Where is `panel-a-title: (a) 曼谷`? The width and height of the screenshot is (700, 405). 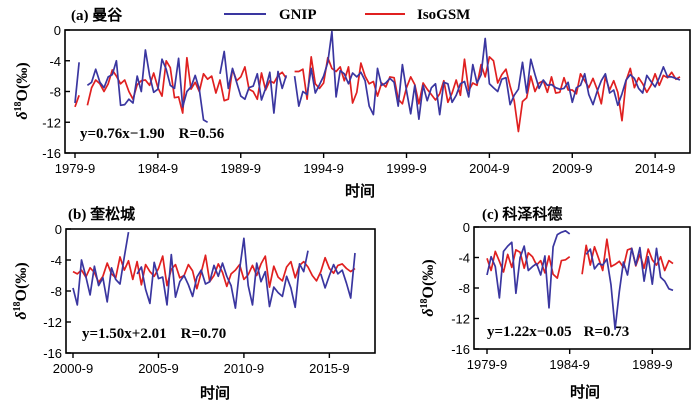
panel-a-title: (a) 曼谷 is located at coordinates (97, 15).